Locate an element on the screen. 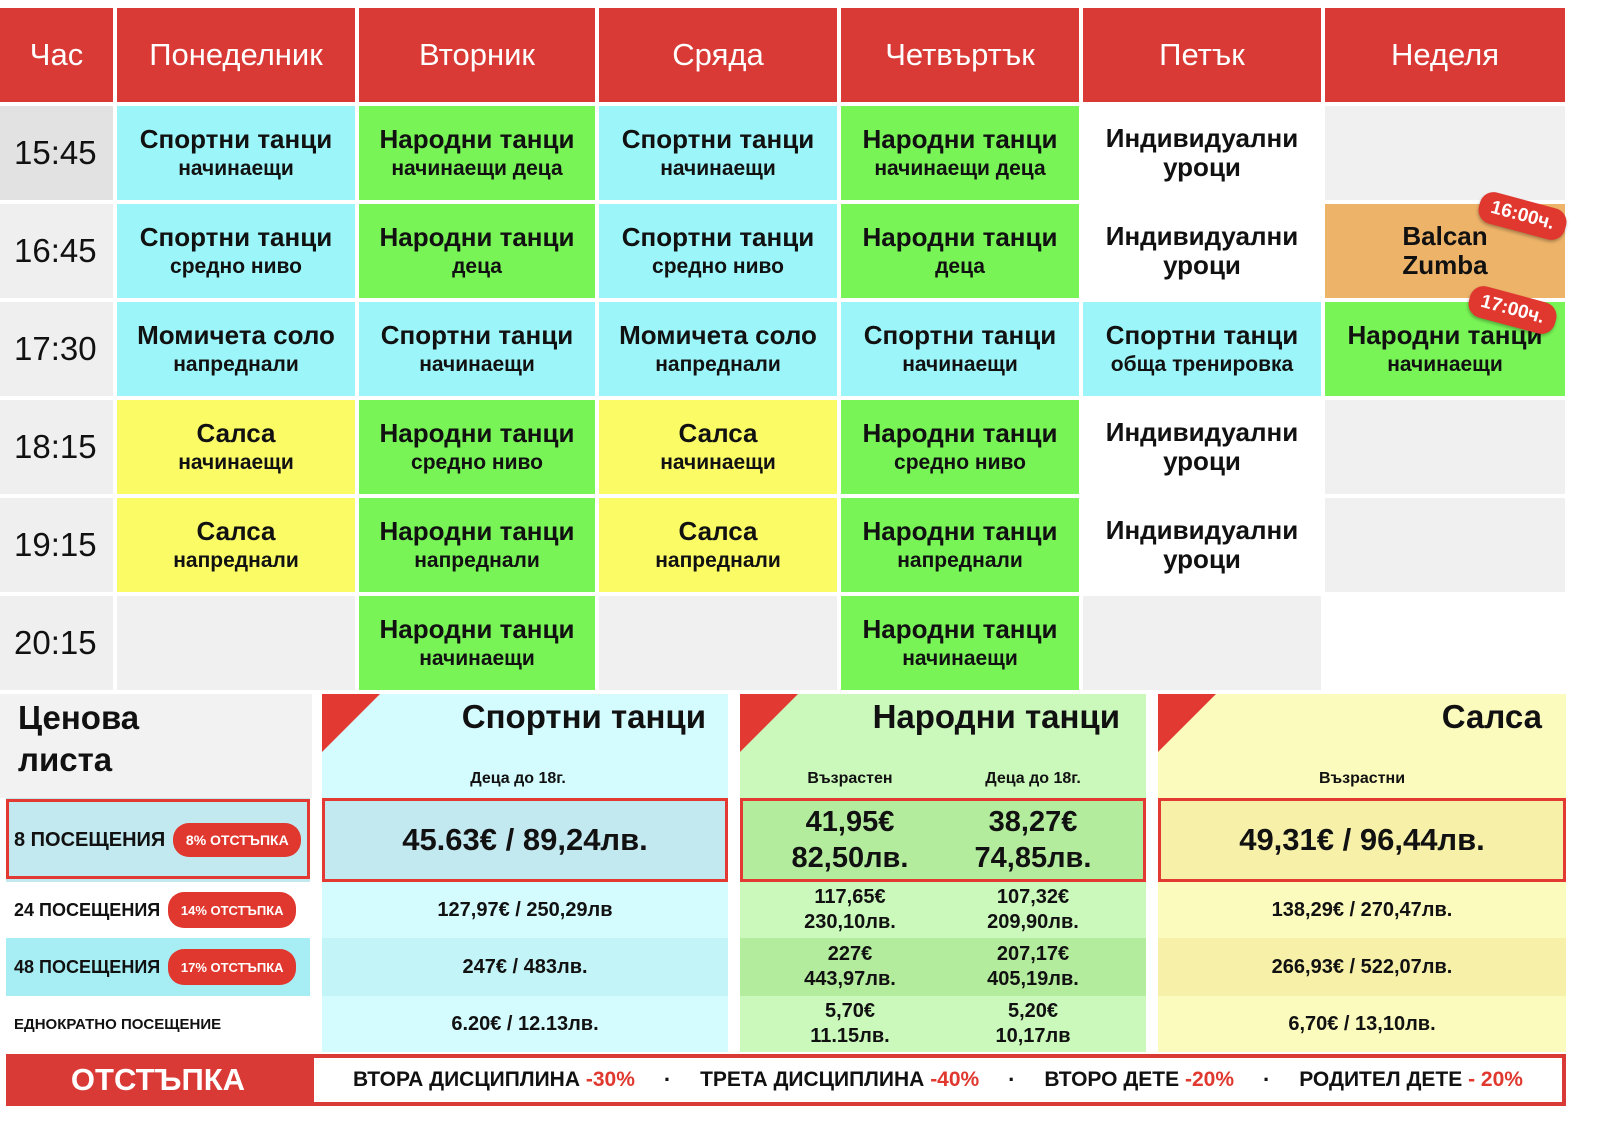  discount-rate: - 20% is located at coordinates (1495, 1079).